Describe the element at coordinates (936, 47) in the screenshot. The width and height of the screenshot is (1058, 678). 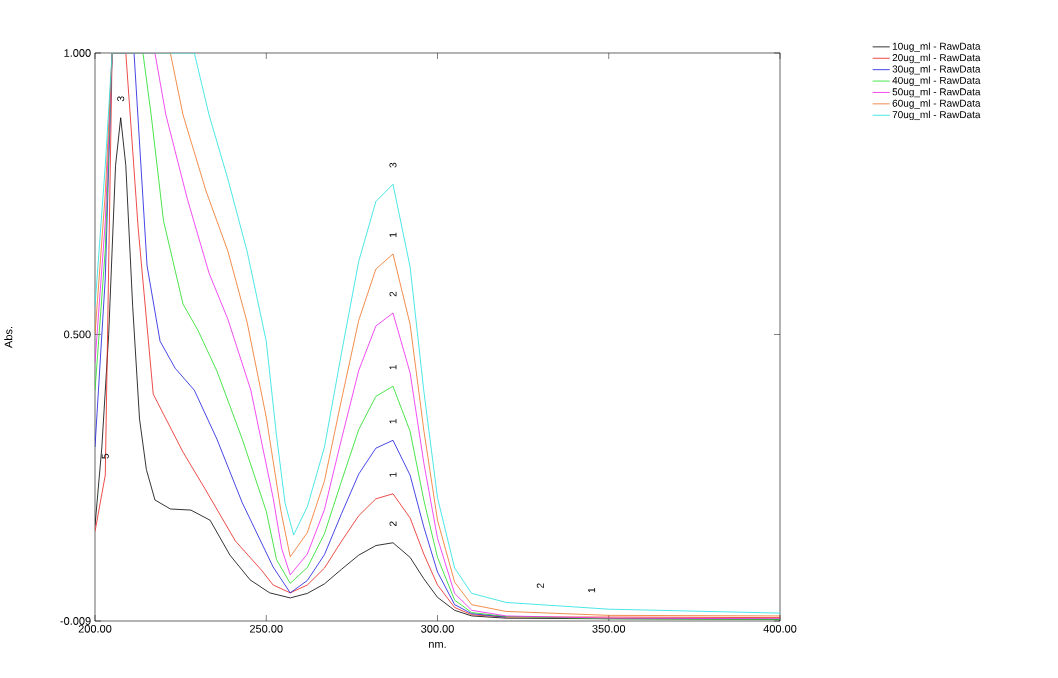
I see `legend-label: 10ug_ml - RawData` at that location.